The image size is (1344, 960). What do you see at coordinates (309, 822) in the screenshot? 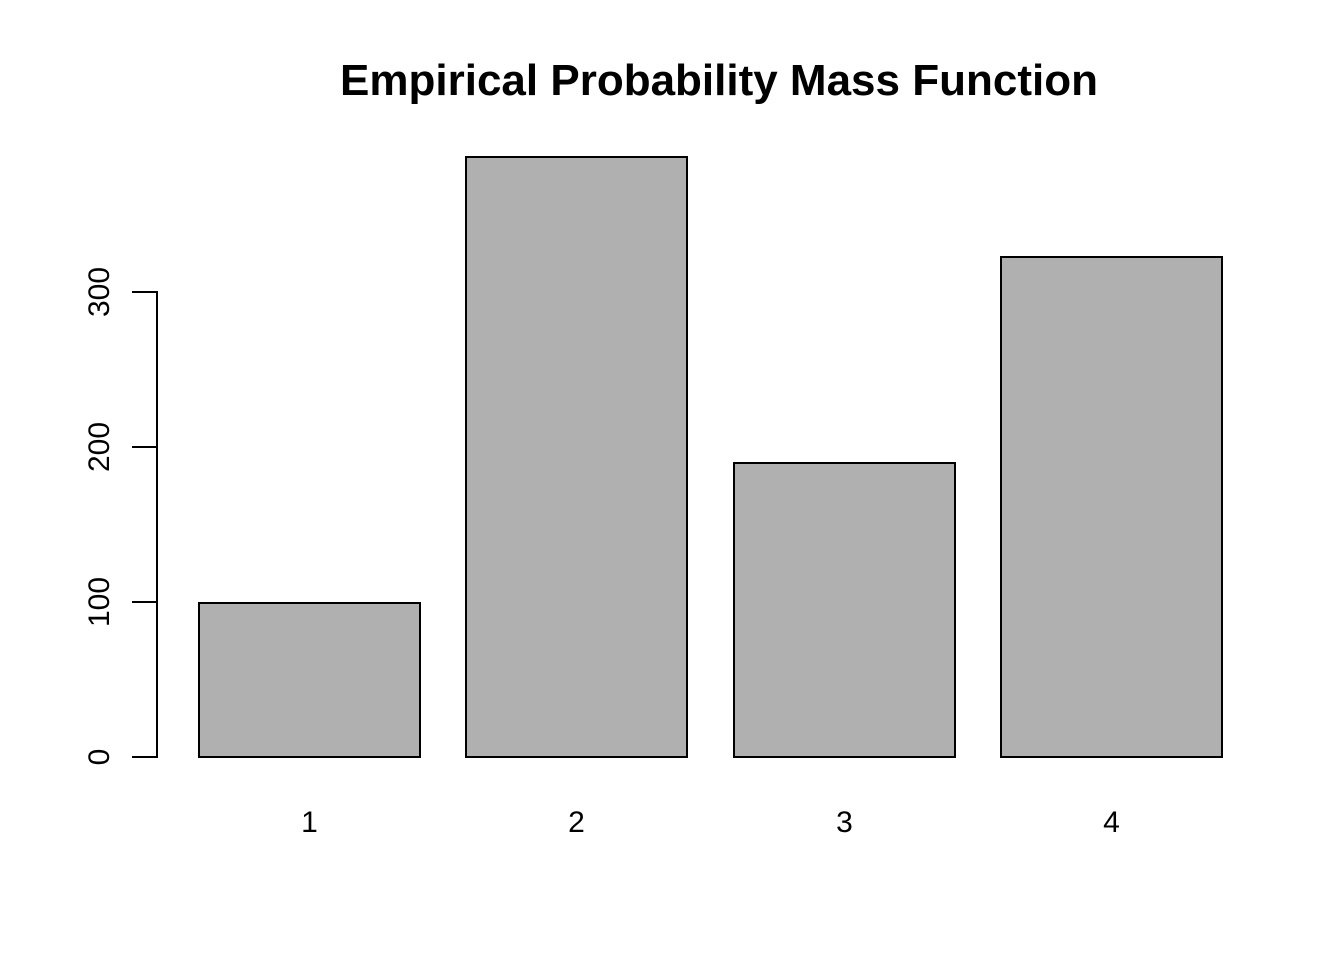
I see `x-tick-label: 1` at bounding box center [309, 822].